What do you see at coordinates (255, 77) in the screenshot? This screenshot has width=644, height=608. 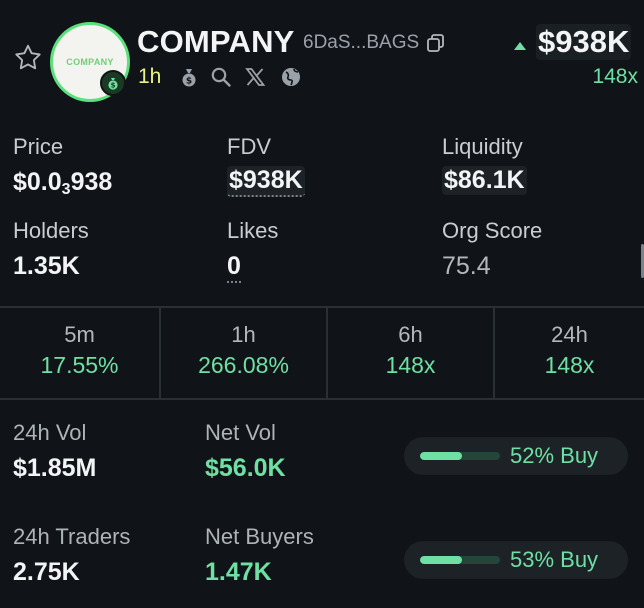 I see `x-icon` at bounding box center [255, 77].